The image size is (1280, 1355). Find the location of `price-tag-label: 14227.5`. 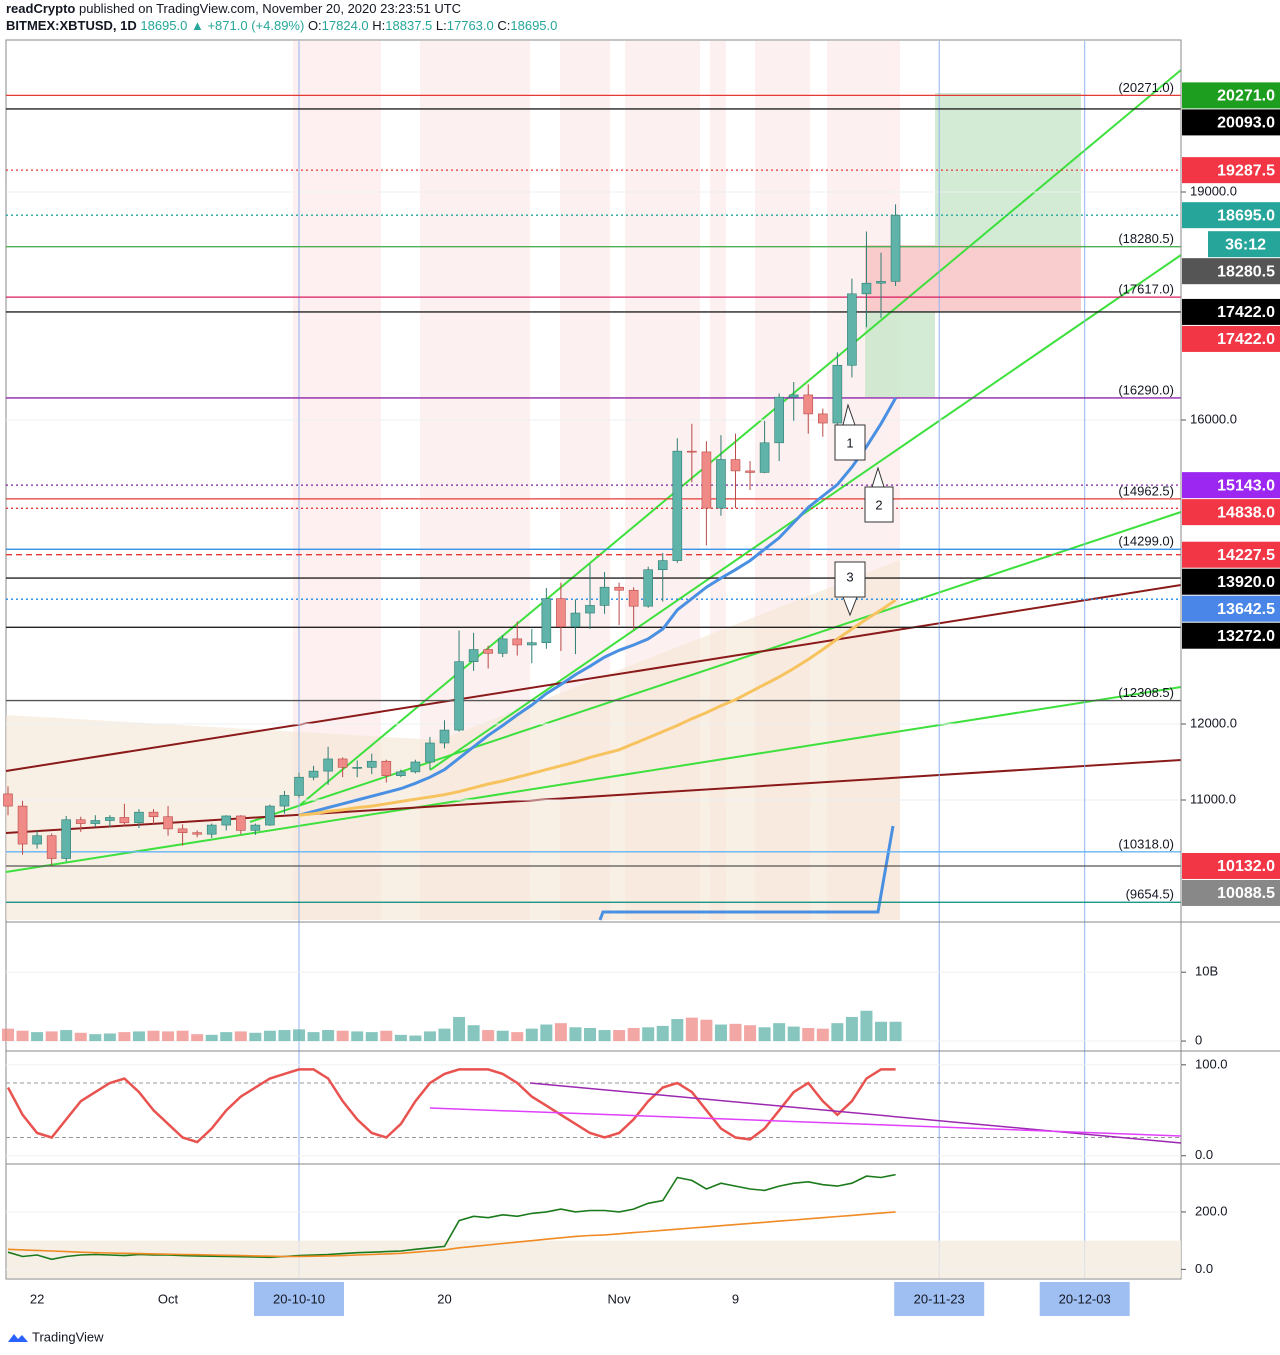

price-tag-label: 14227.5 is located at coordinates (1246, 555).